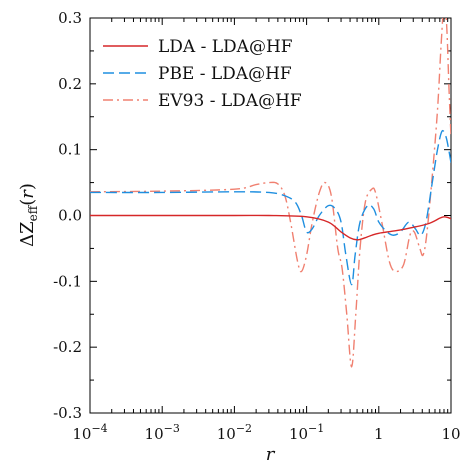 The image size is (462, 463). I want to click on x-axis-title: r, so click(271, 453).